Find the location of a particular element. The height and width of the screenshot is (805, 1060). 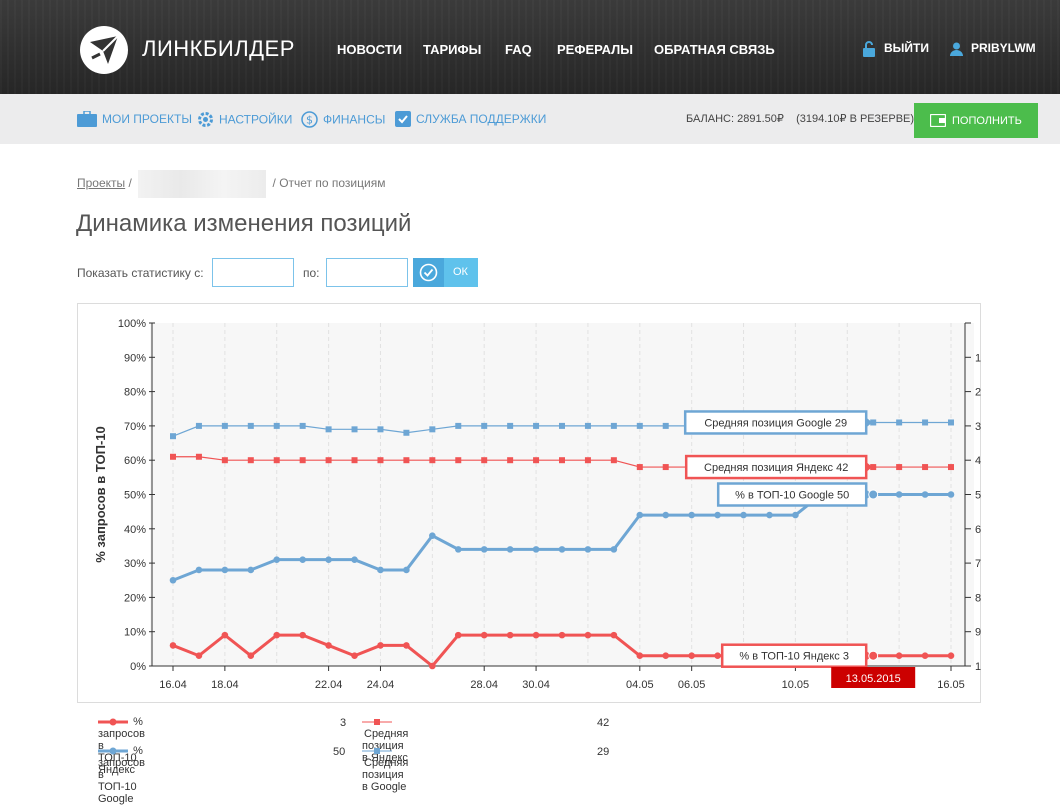

date-to-input is located at coordinates (367, 272).